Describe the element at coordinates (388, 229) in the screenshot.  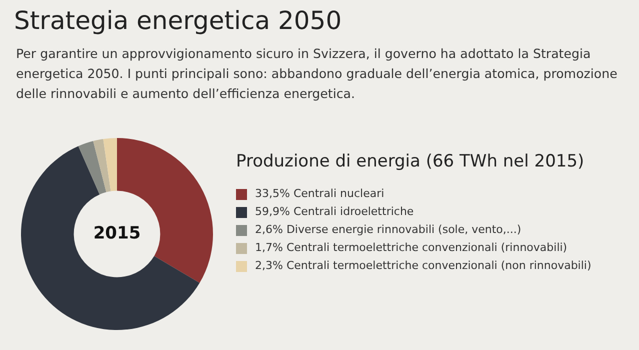
I see `legend-label: 2,6% Diverse energie rinnovabili (sole, vento,...)` at that location.